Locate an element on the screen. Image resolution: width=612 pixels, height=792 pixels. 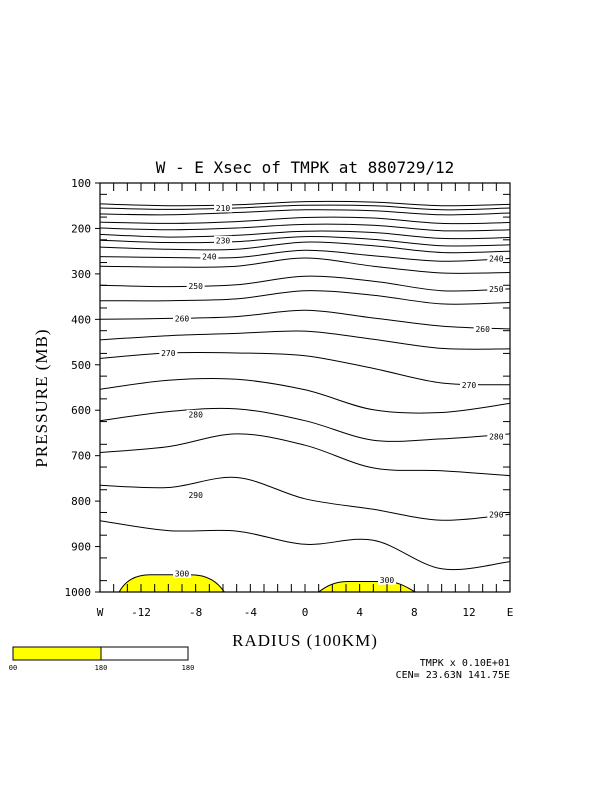
y-axis-ticks: 100 200 300 400 500 600 700 800 900 1000 is located at coordinates (82, 388).